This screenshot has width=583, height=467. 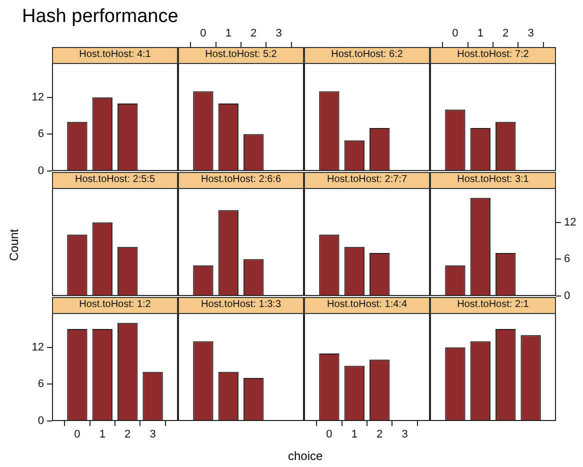 What do you see at coordinates (100, 17) in the screenshot?
I see `chart-title: Hash performance` at bounding box center [100, 17].